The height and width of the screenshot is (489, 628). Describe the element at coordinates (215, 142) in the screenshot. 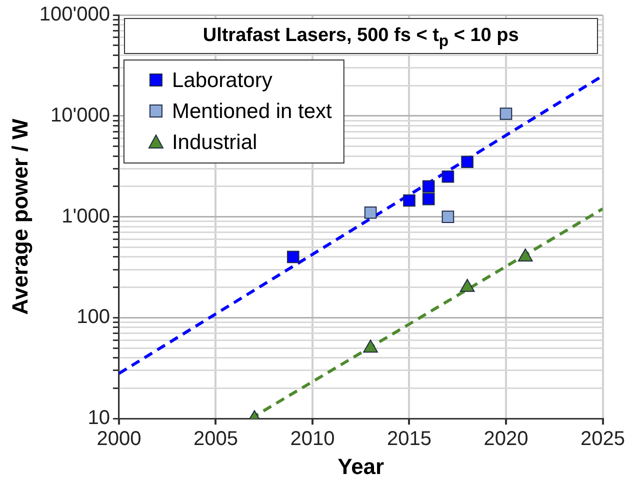

I see `legend-label: Industrial` at that location.